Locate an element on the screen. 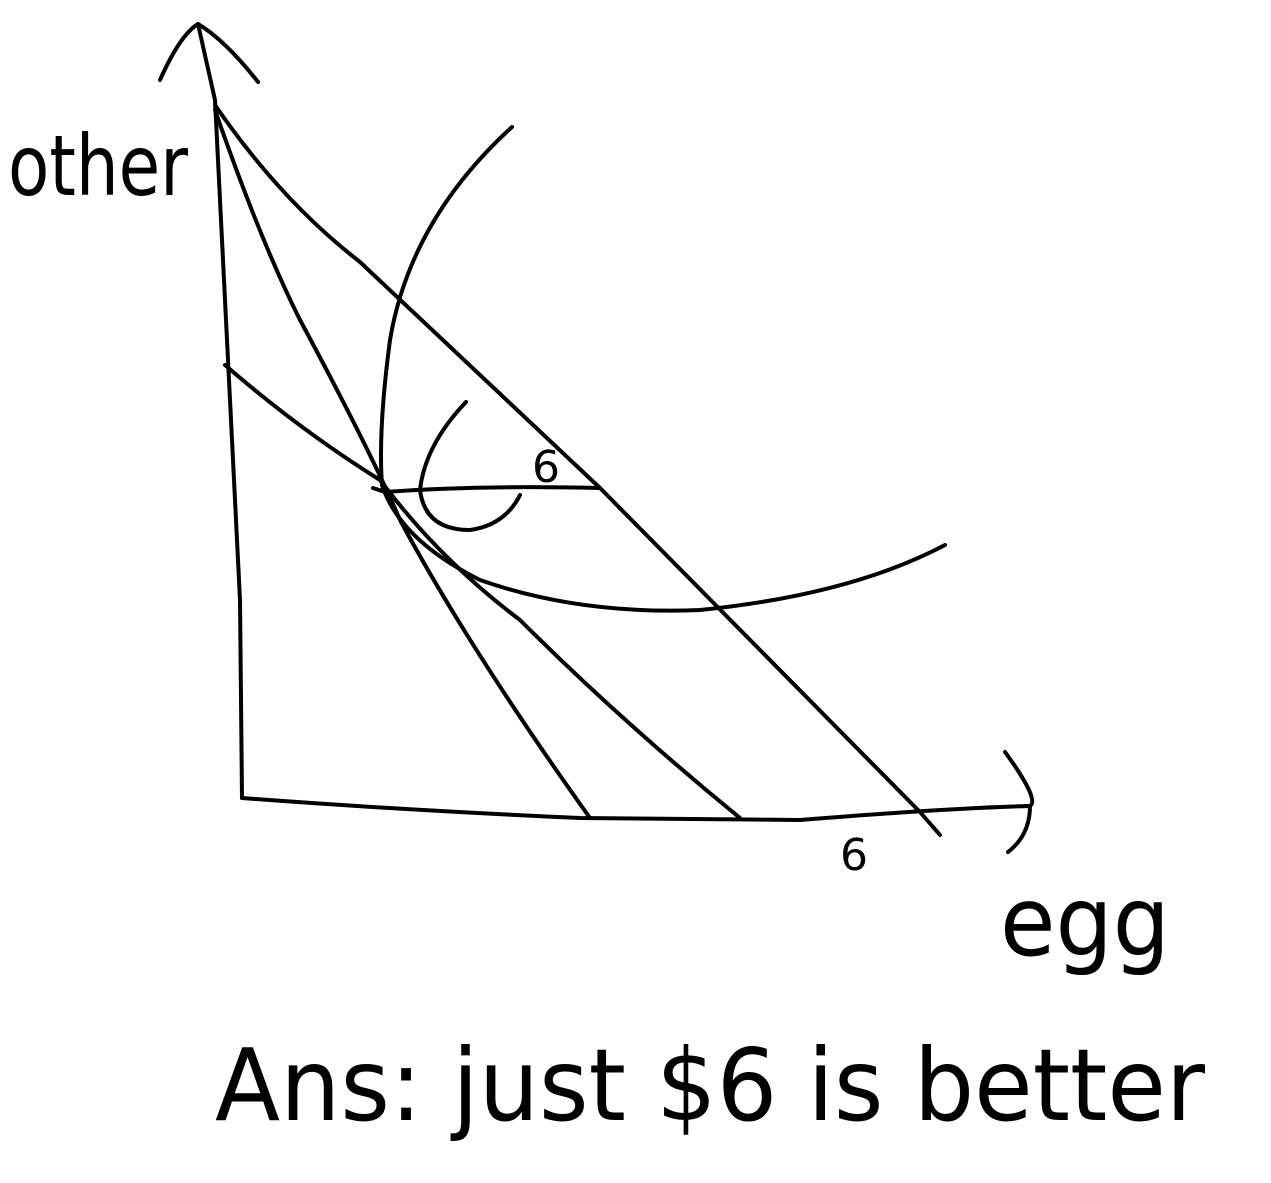 The width and height of the screenshot is (1271, 1183). horizontal-segment is located at coordinates (486, 489).